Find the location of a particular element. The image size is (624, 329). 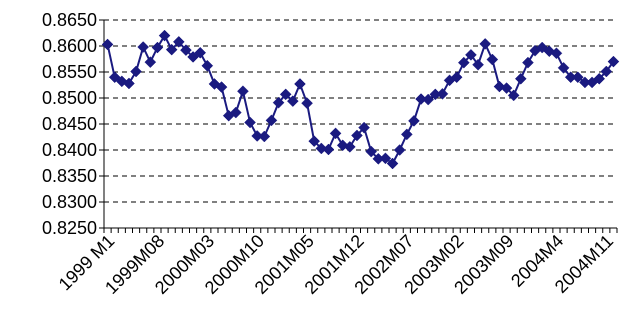

y-tick-label: 0.8400 is located at coordinates (69, 150).